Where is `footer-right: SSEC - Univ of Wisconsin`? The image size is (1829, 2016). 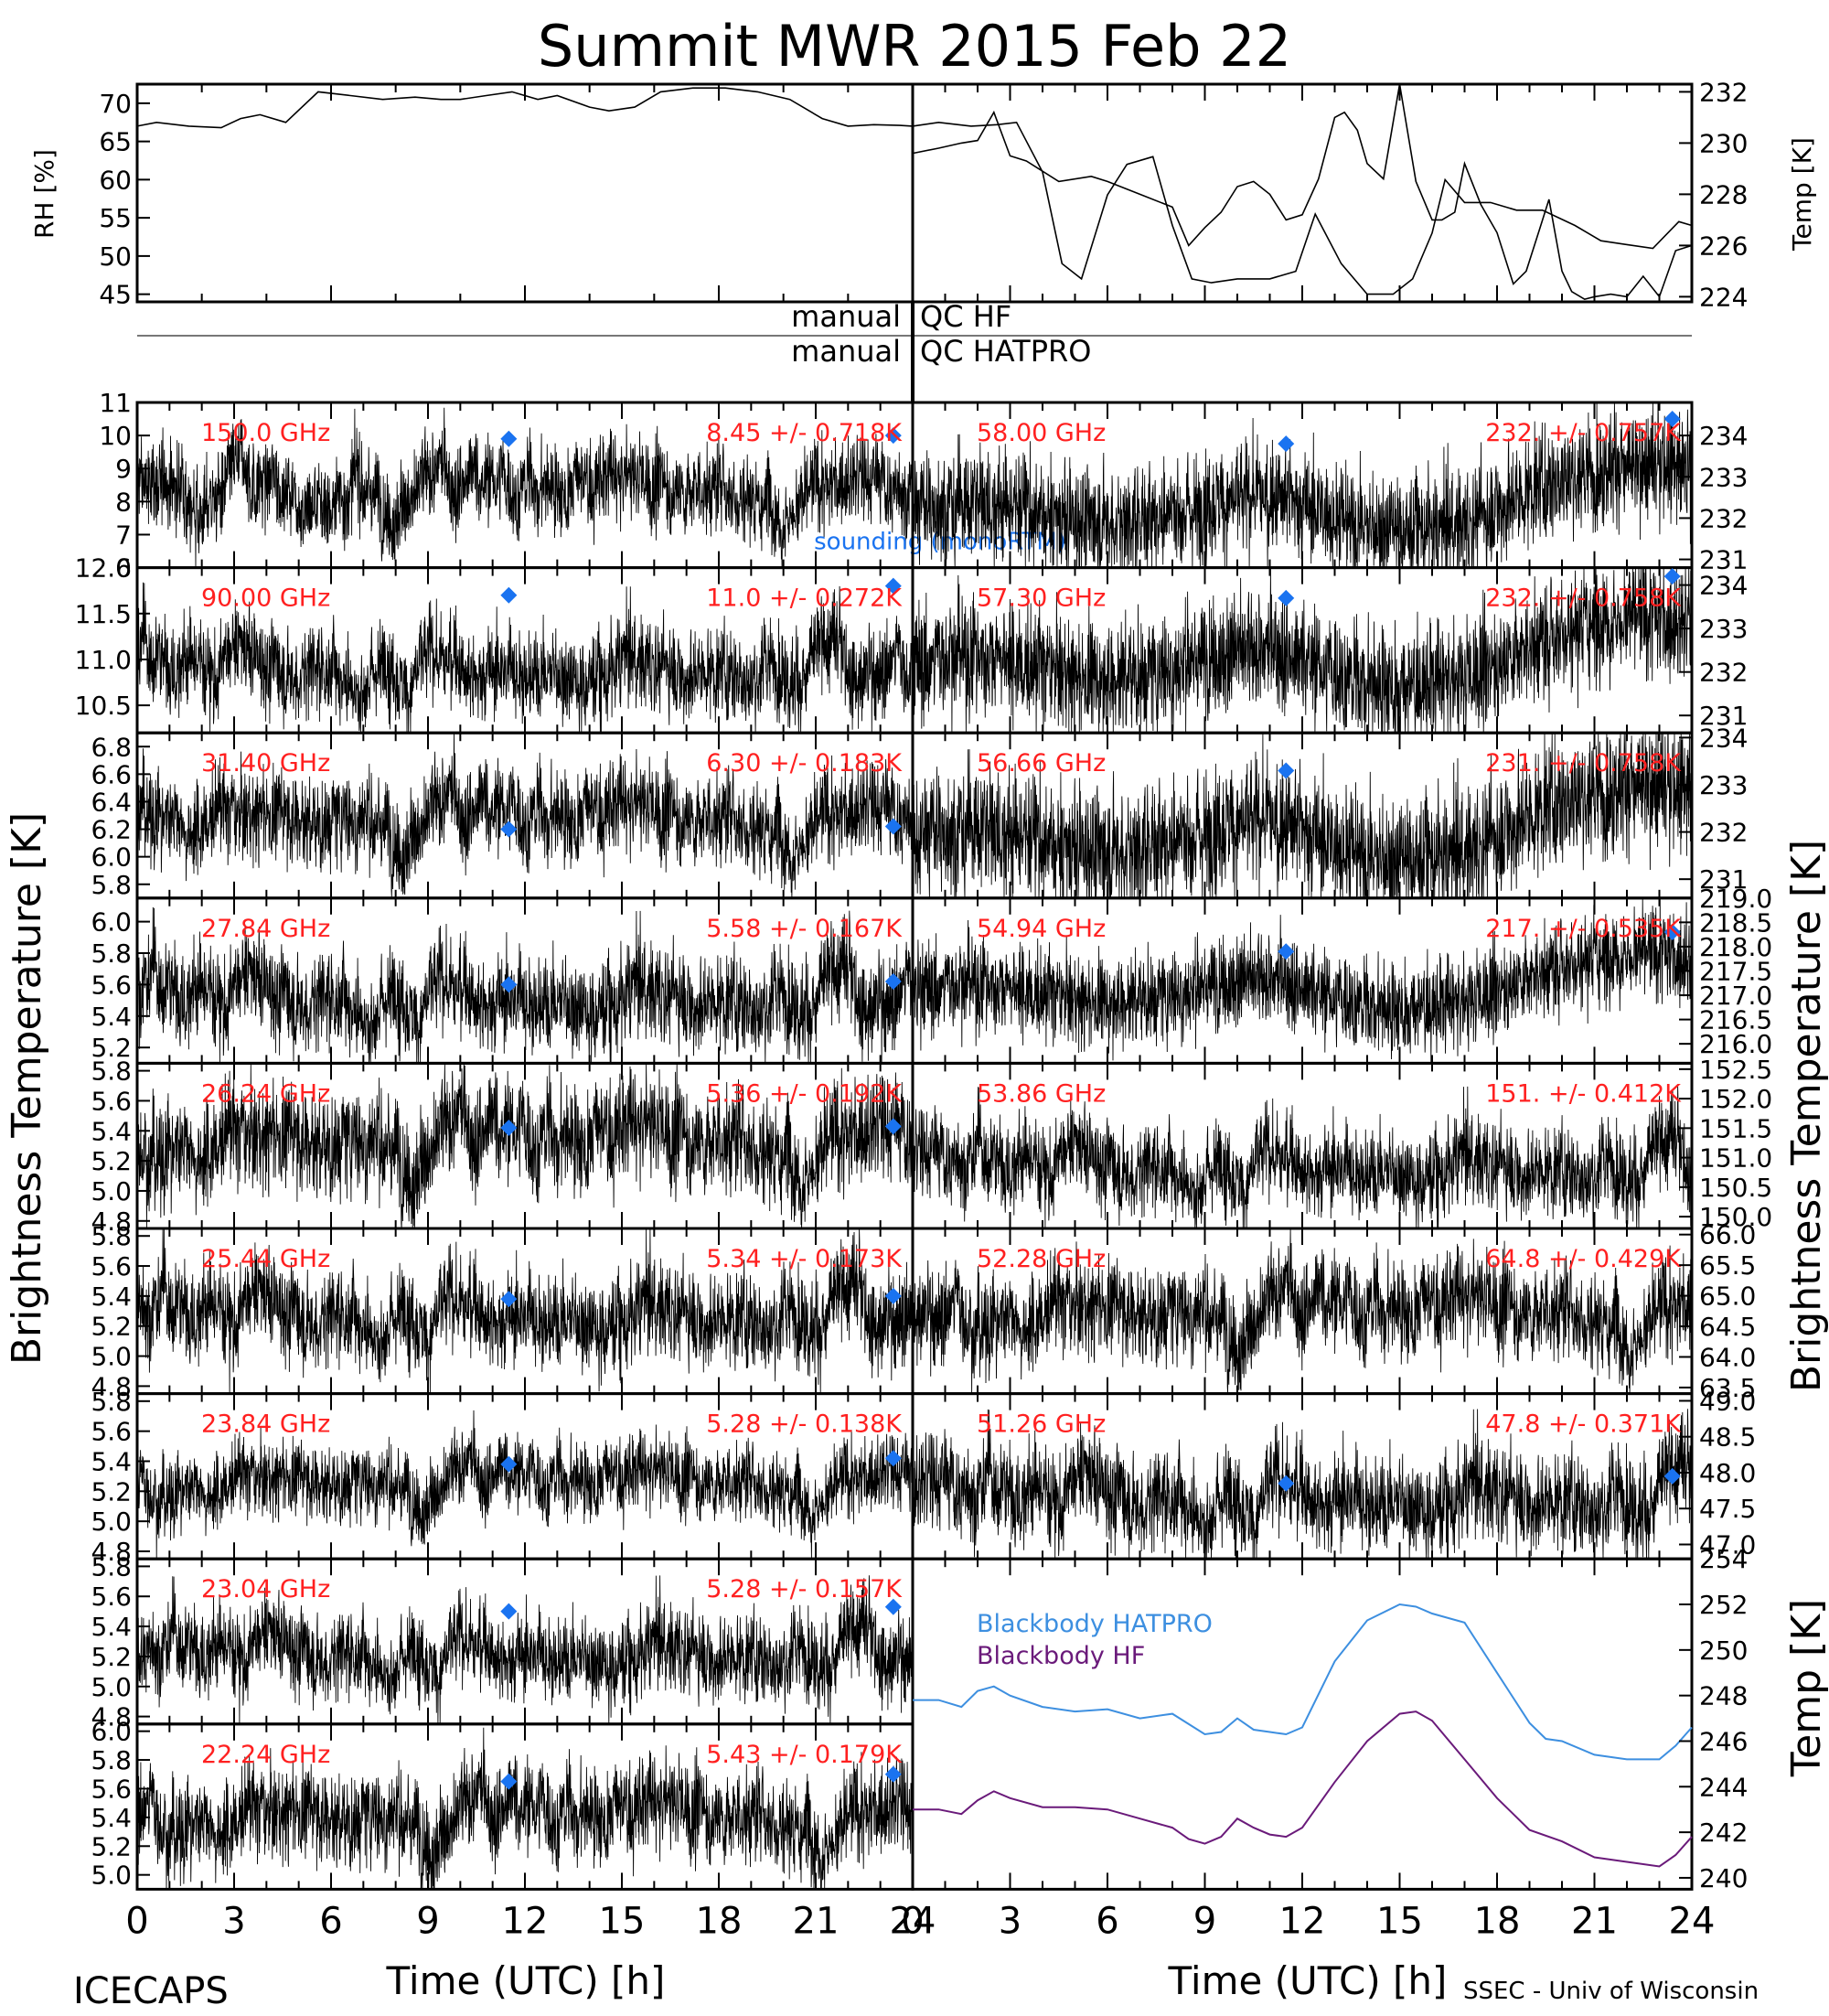
footer-right: SSEC - Univ of Wisconsin is located at coordinates (1611, 1991).